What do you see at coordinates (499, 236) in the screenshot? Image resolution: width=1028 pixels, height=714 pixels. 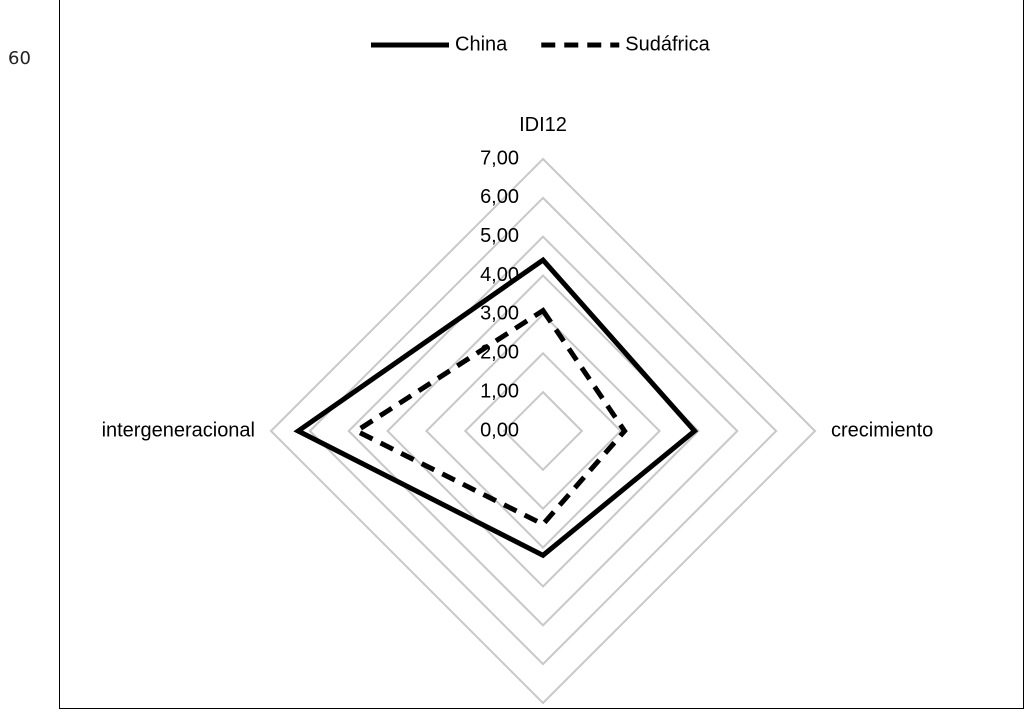 I see `radial-tick-label: 5,00` at bounding box center [499, 236].